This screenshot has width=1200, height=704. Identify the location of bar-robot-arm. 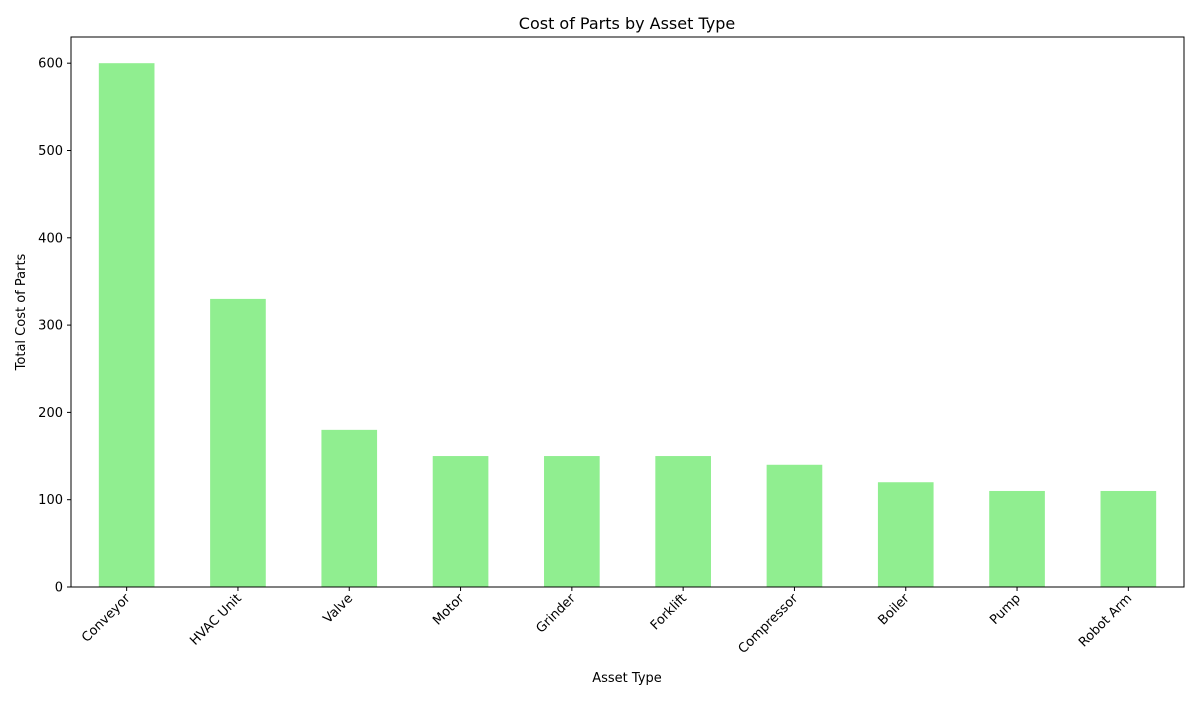
(1128, 538).